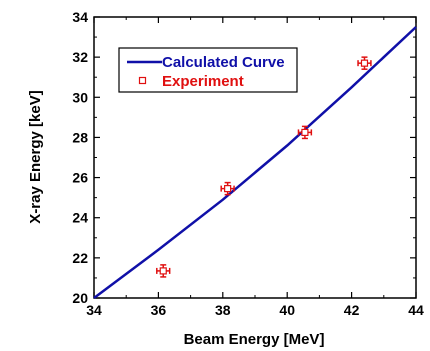  Describe the element at coordinates (203, 81) in the screenshot. I see `legend-label-experiment: Experiment` at that location.